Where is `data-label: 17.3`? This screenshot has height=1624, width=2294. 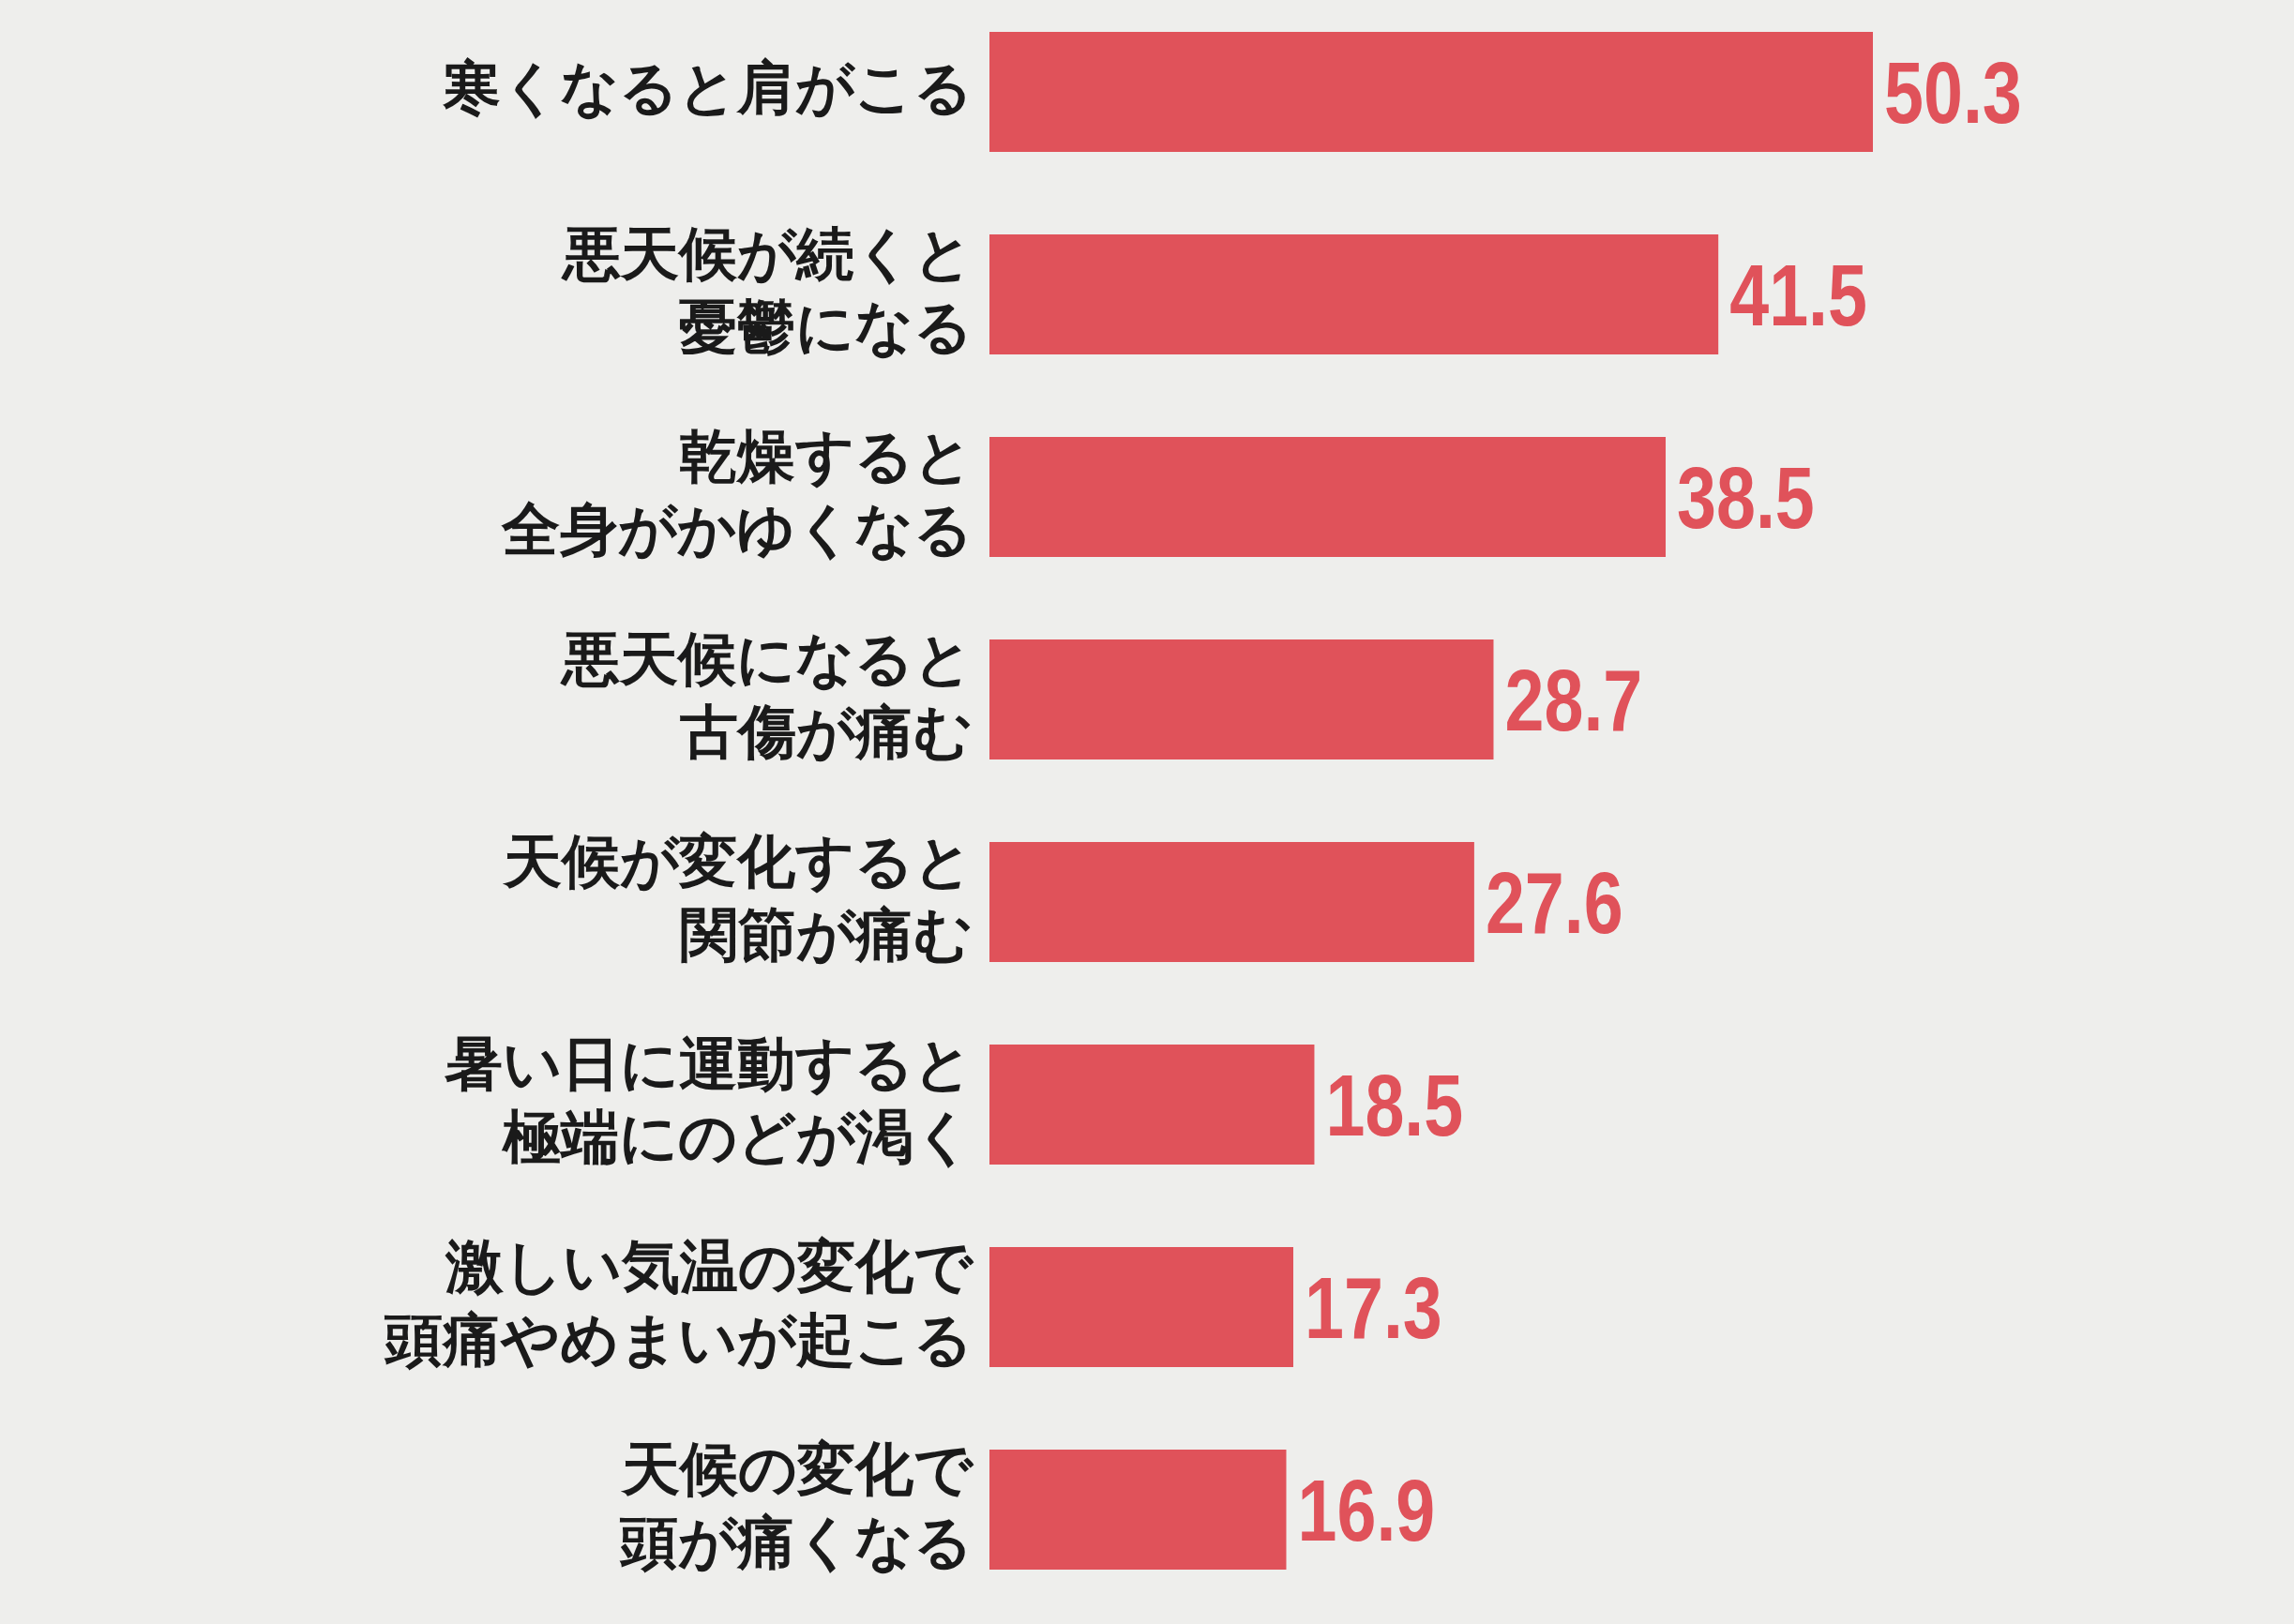 data-label: 17.3 is located at coordinates (1373, 1308).